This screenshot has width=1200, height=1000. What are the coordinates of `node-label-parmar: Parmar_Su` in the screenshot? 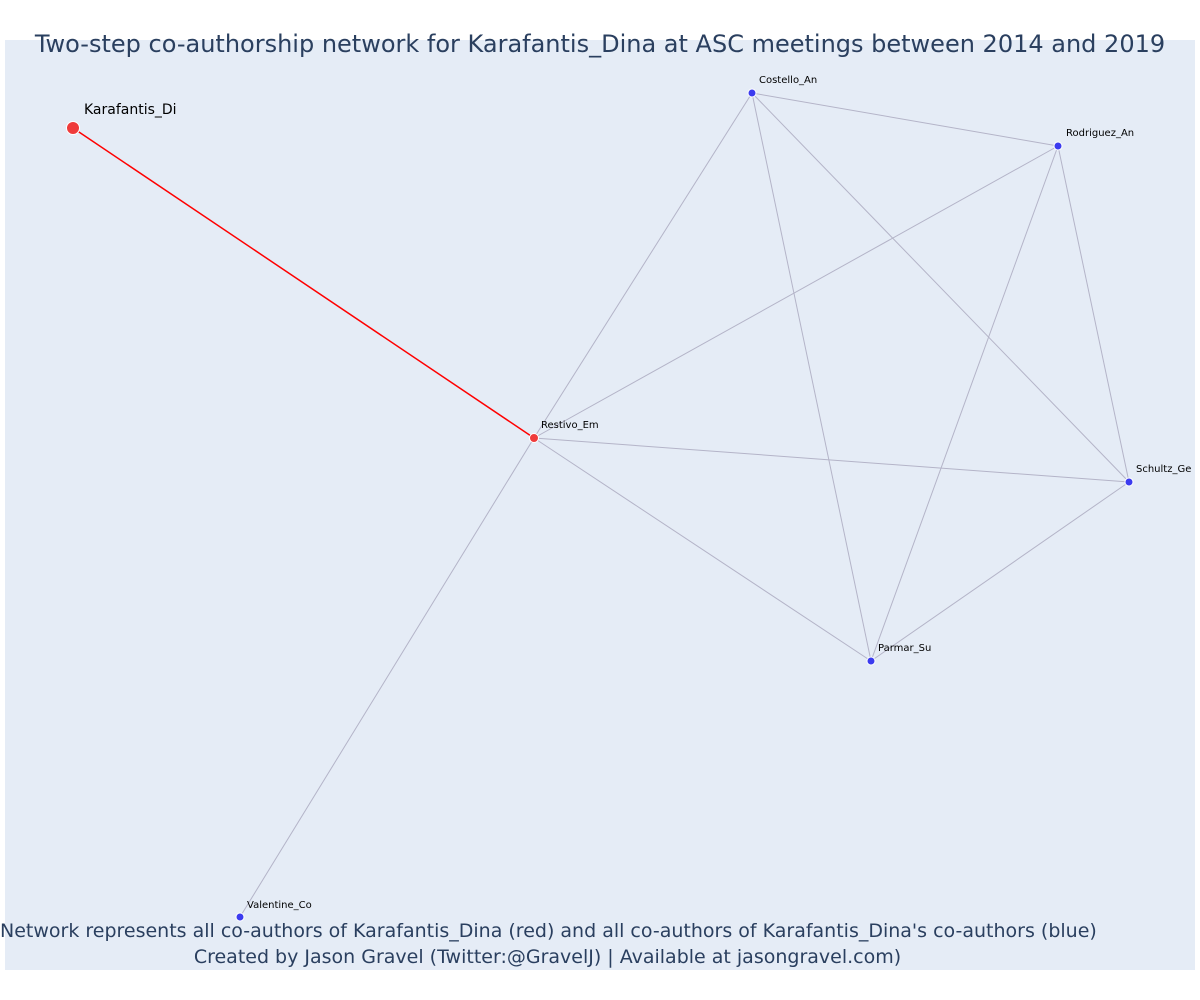 It's located at (904, 648).